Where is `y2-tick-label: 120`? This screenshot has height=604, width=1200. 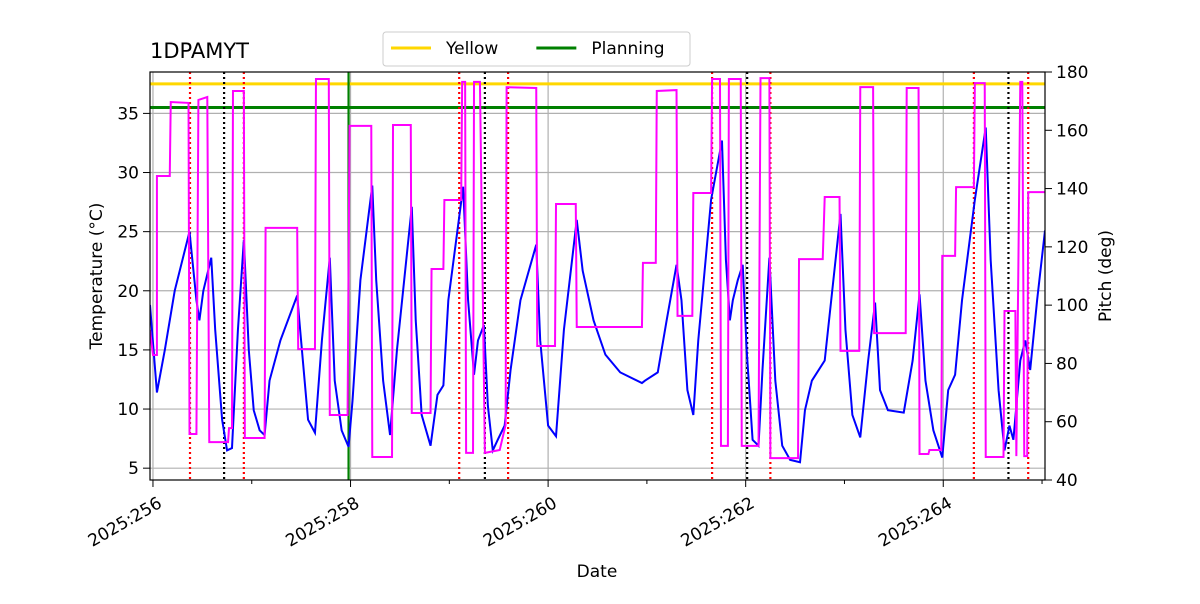 y2-tick-label: 120 is located at coordinates (1072, 248).